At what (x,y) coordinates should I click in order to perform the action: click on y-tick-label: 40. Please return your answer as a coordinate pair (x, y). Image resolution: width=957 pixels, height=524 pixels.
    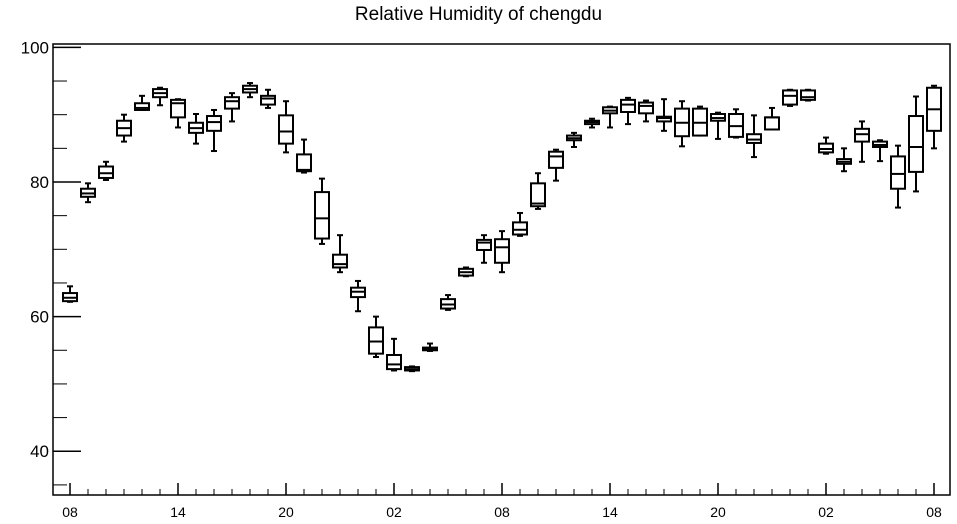
    Looking at the image, I should click on (39, 451).